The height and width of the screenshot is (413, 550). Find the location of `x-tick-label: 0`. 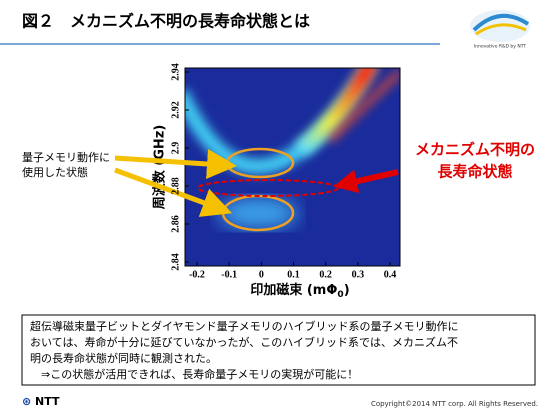

x-tick-label: 0 is located at coordinates (261, 274).